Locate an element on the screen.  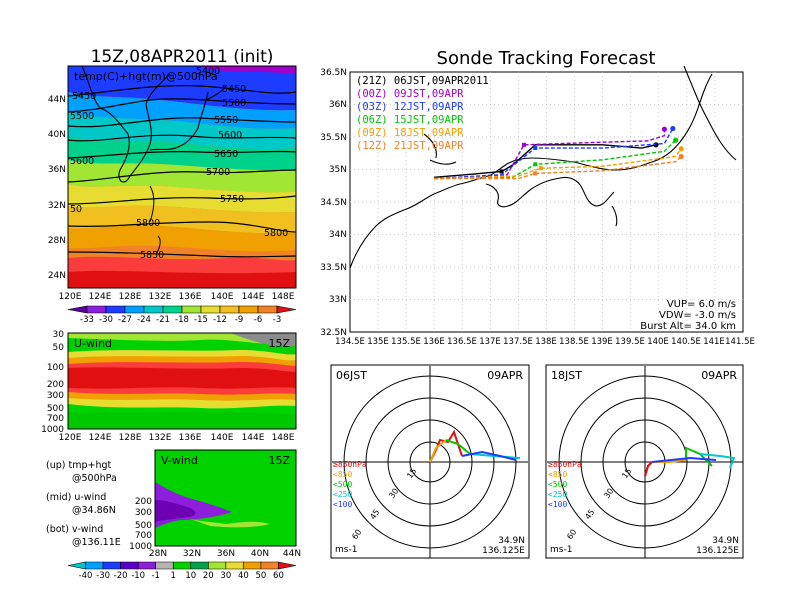
contour-label: 5500 is located at coordinates (82, 116).